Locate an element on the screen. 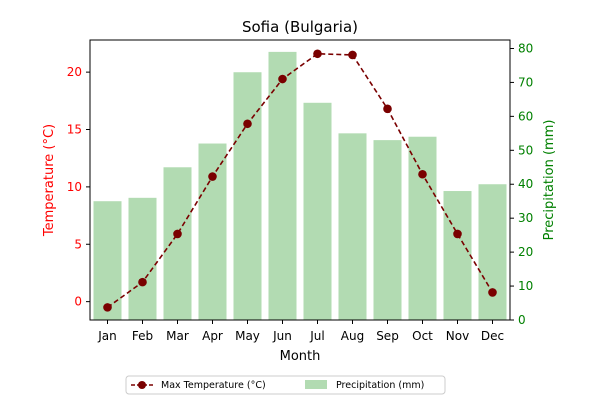 This screenshot has width=600, height=400. left-tick-label: 0 is located at coordinates (78, 302).